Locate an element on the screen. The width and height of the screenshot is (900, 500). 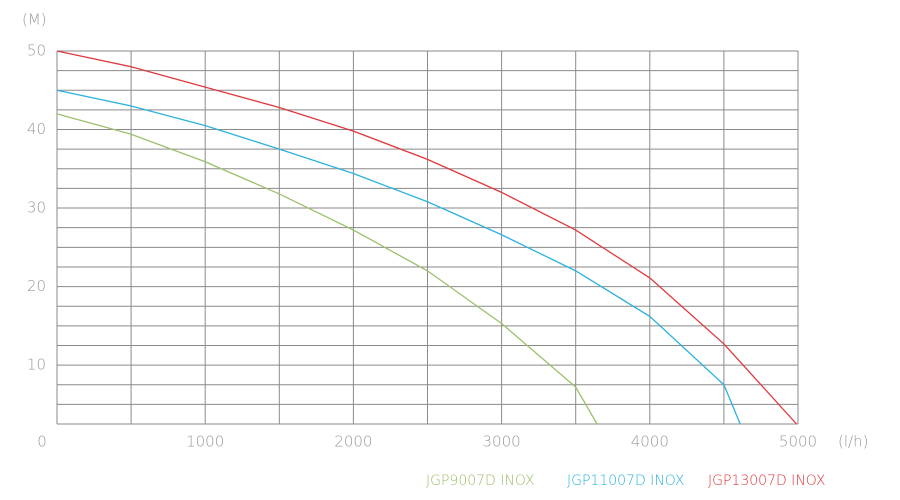
x-tick-label: 3000 is located at coordinates (502, 442).